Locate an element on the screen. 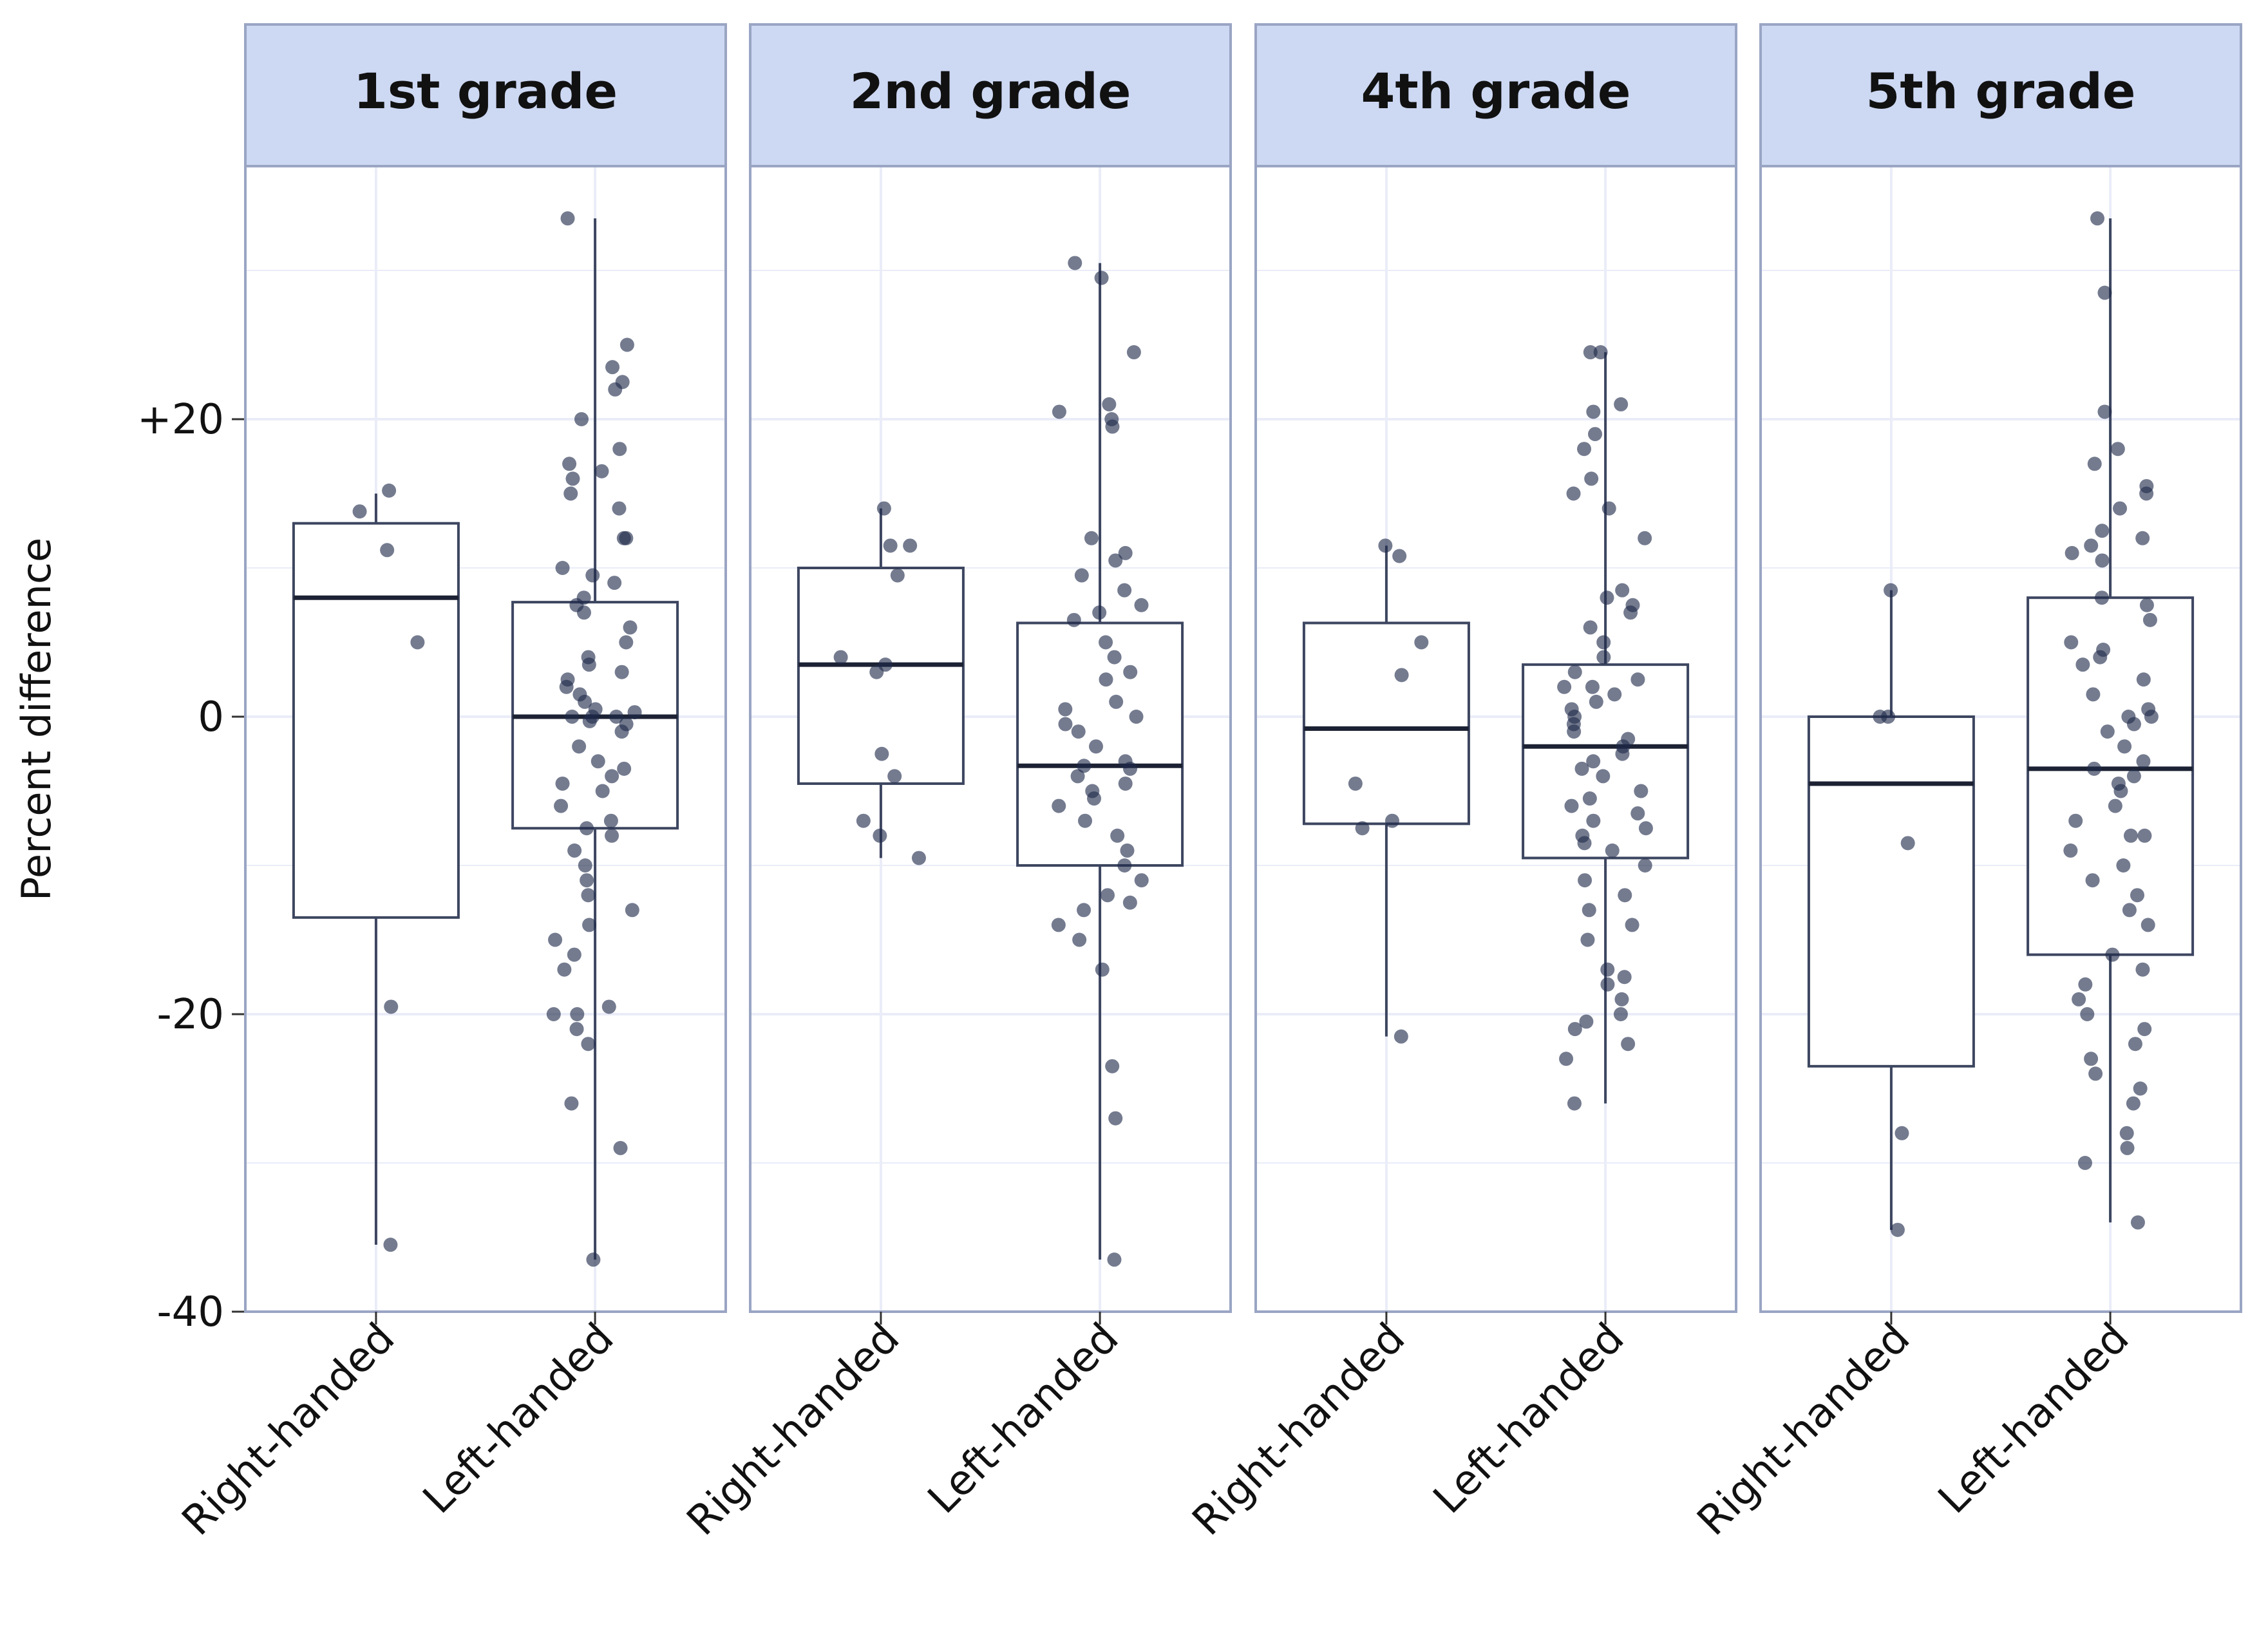 The image size is (2268, 1633). y-tick-label: +20 is located at coordinates (180, 420).